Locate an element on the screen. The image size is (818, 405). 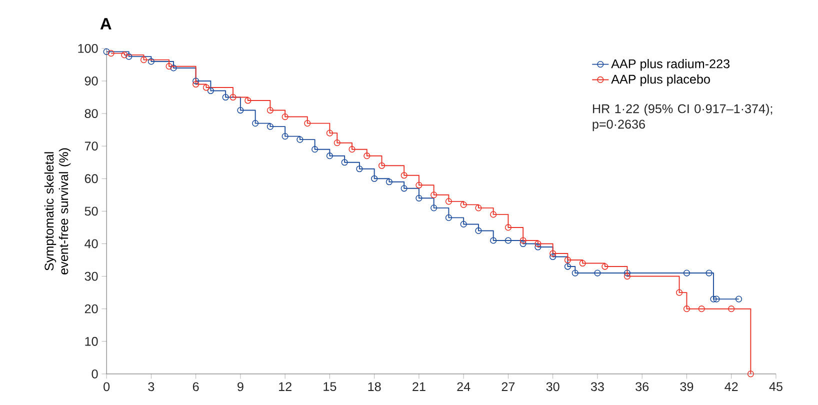
y-tick-label: 80 is located at coordinates (91, 113).